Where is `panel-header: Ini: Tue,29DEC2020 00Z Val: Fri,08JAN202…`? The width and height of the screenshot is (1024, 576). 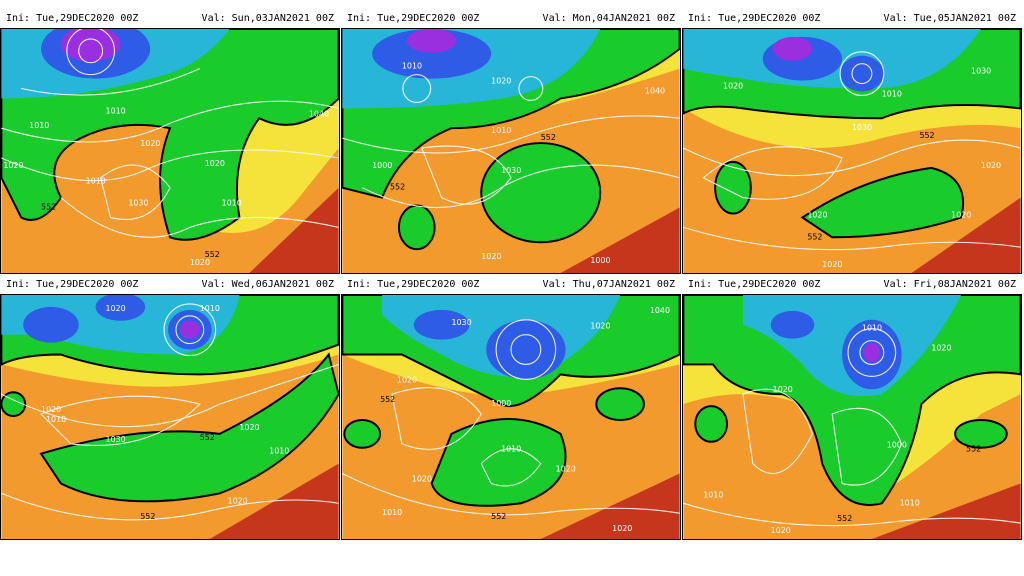 panel-header: Ini: Tue,29DEC2020 00Z Val: Fri,08JAN202… is located at coordinates (852, 284).